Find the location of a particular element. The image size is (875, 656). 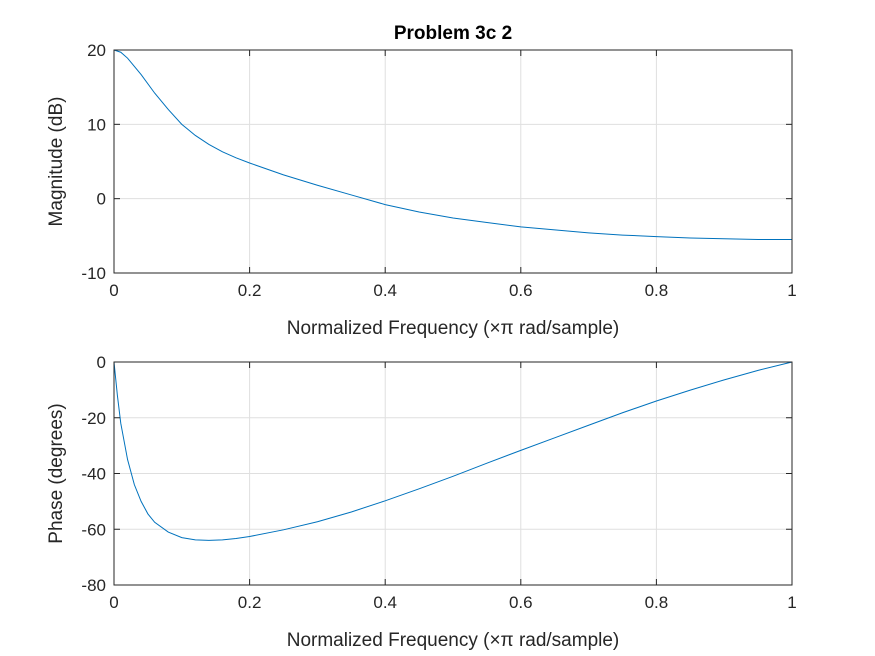

phase-x-tick-label-1: 0.2 is located at coordinates (250, 602).